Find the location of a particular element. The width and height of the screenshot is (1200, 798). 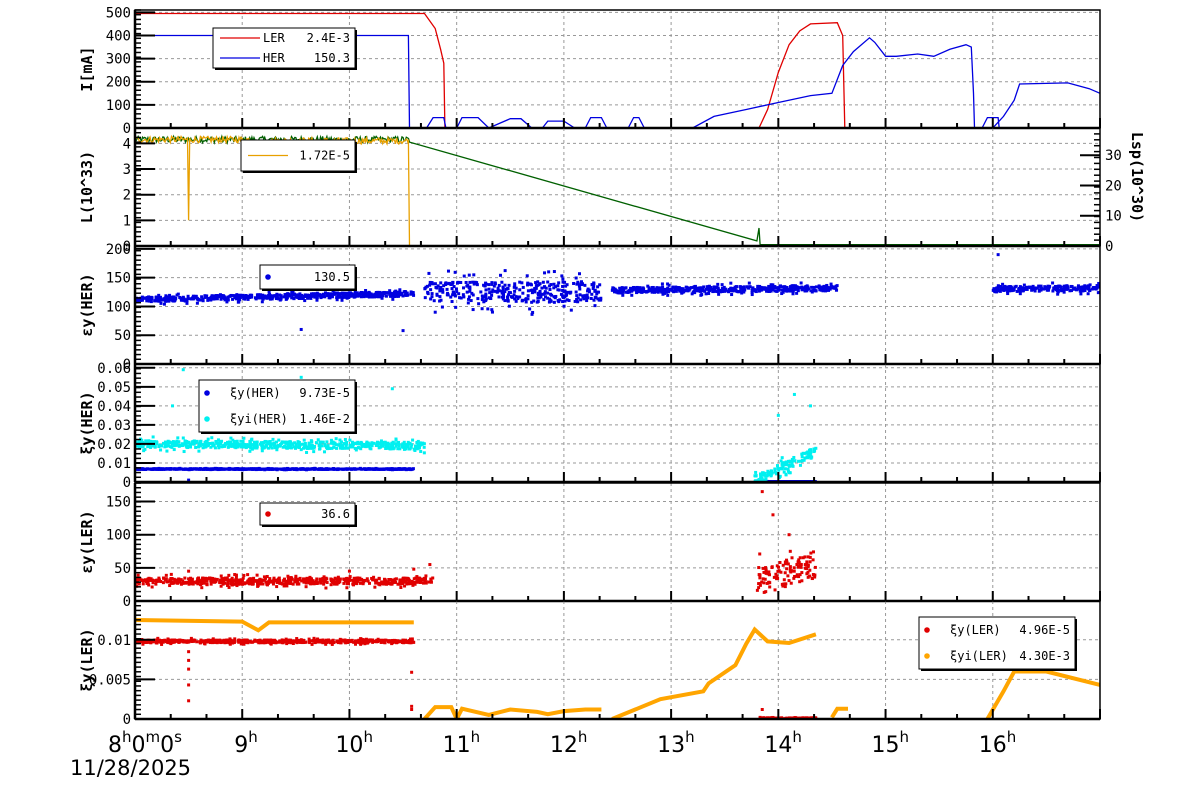

legend: 1.72E-5 is located at coordinates (298, 156).